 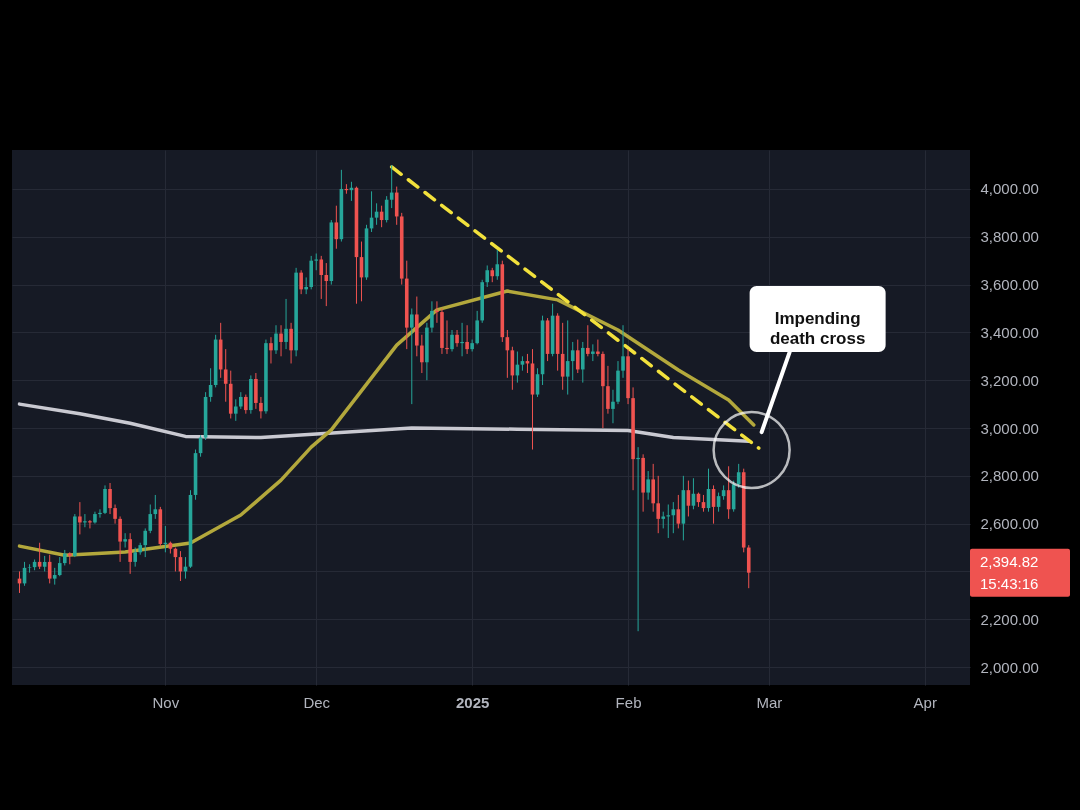 What do you see at coordinates (1009, 428) in the screenshot?
I see `y-tick-label: 3,000.00` at bounding box center [1009, 428].